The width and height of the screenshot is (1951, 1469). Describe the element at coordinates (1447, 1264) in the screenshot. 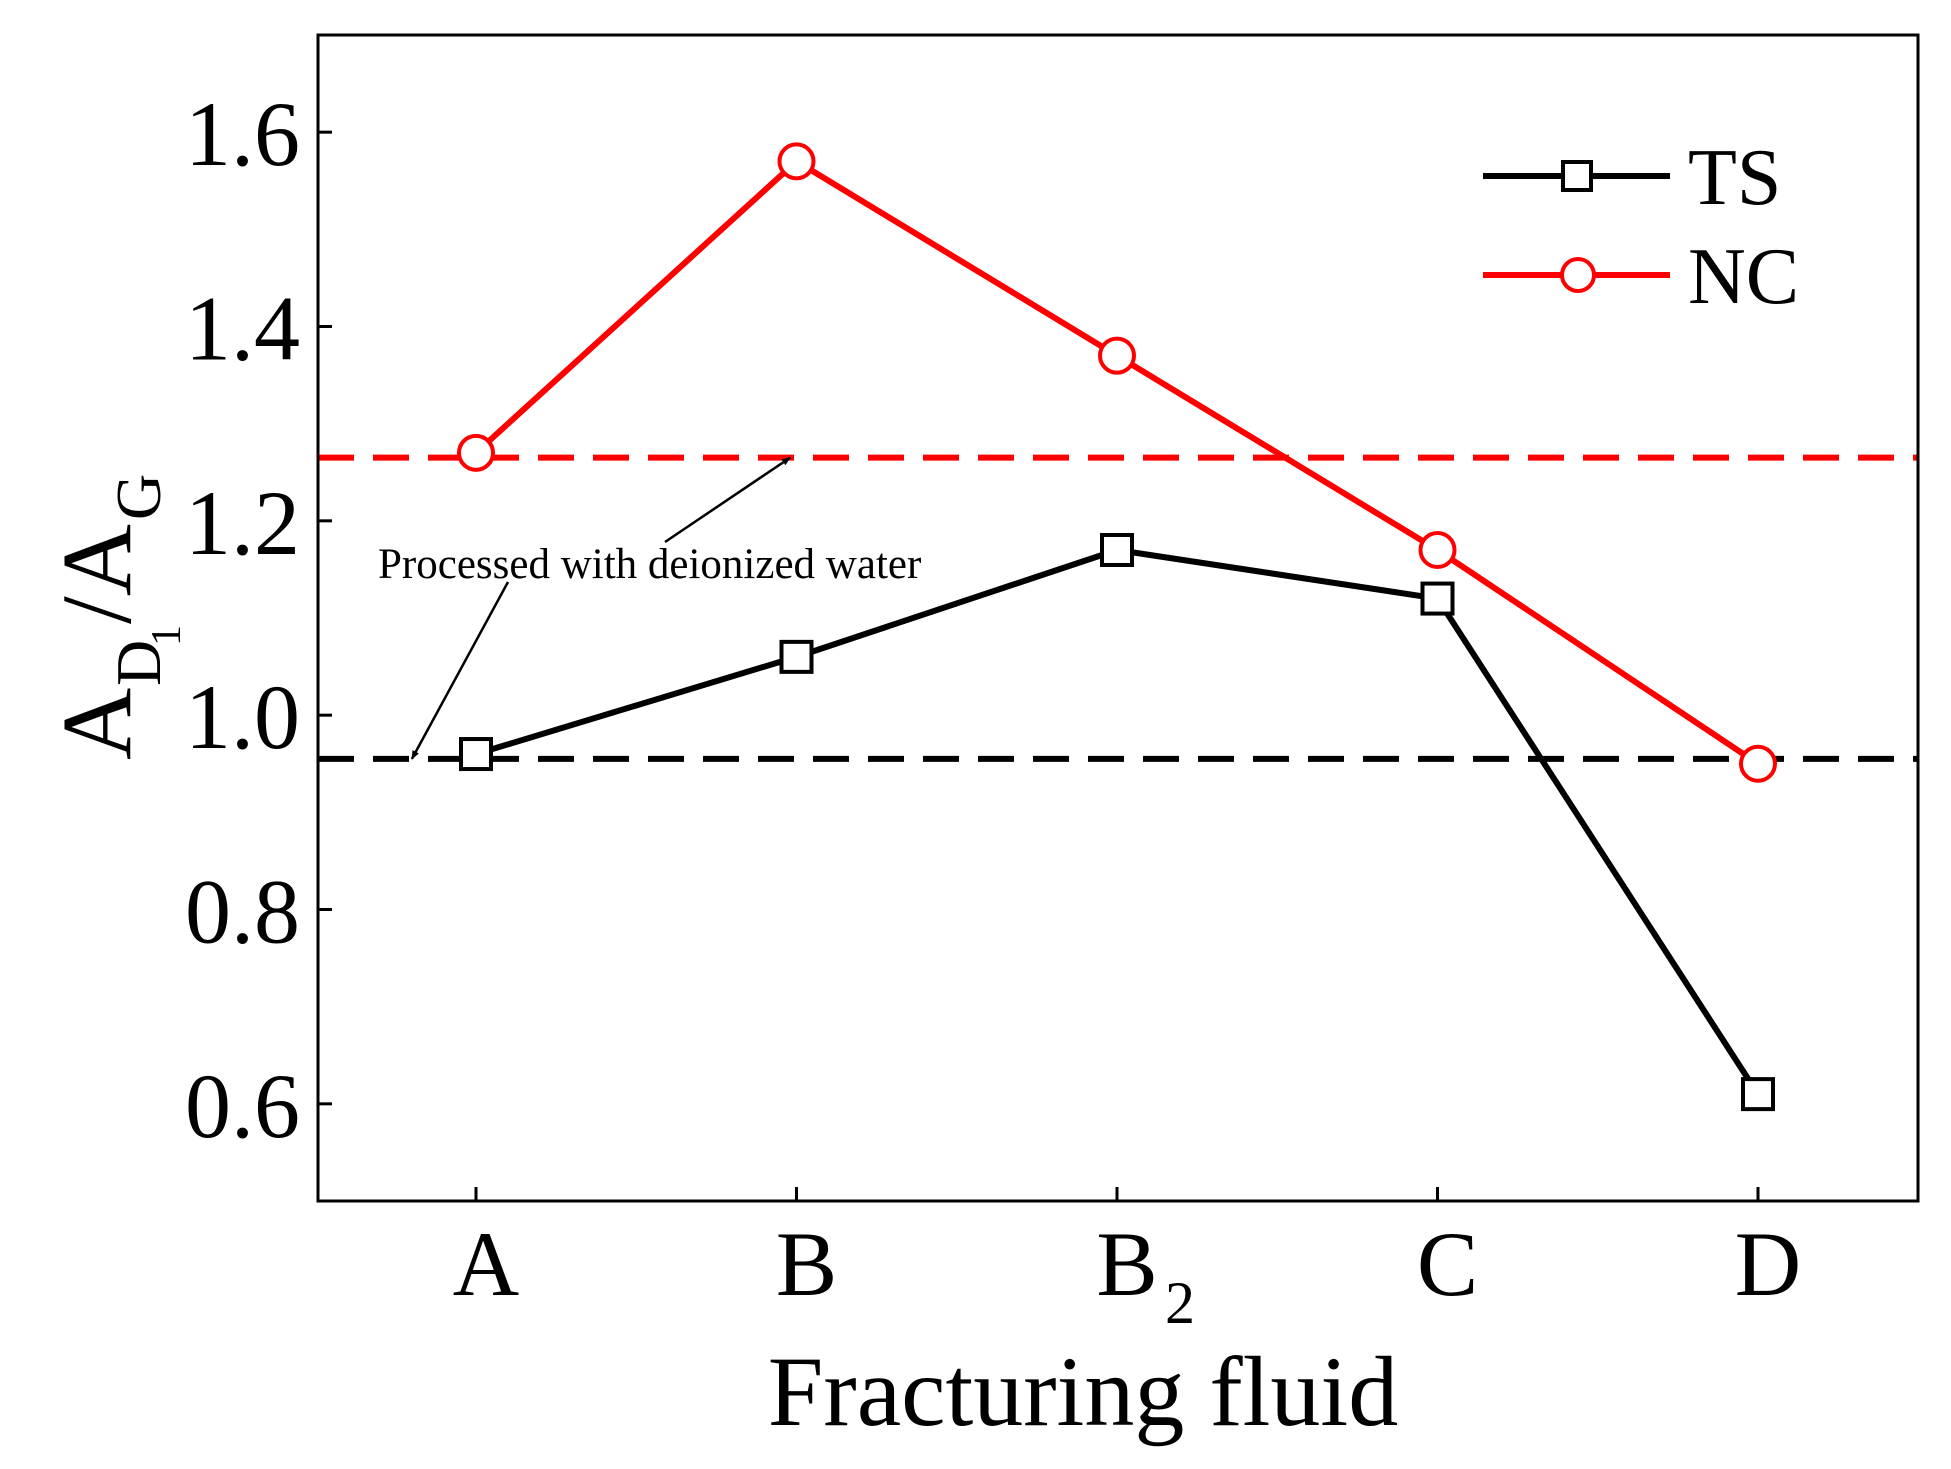

I see `x-tick-label-3: C` at that location.